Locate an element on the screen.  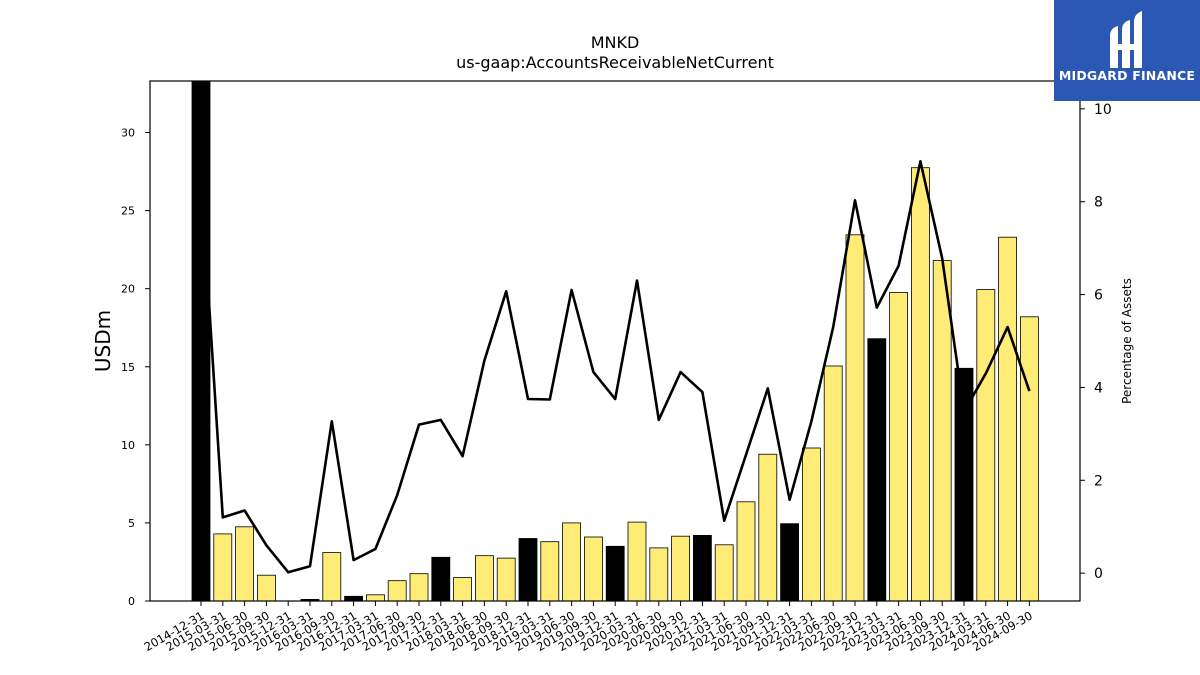
logo: MIDGARD FINANCE is located at coordinates (1127, 50).